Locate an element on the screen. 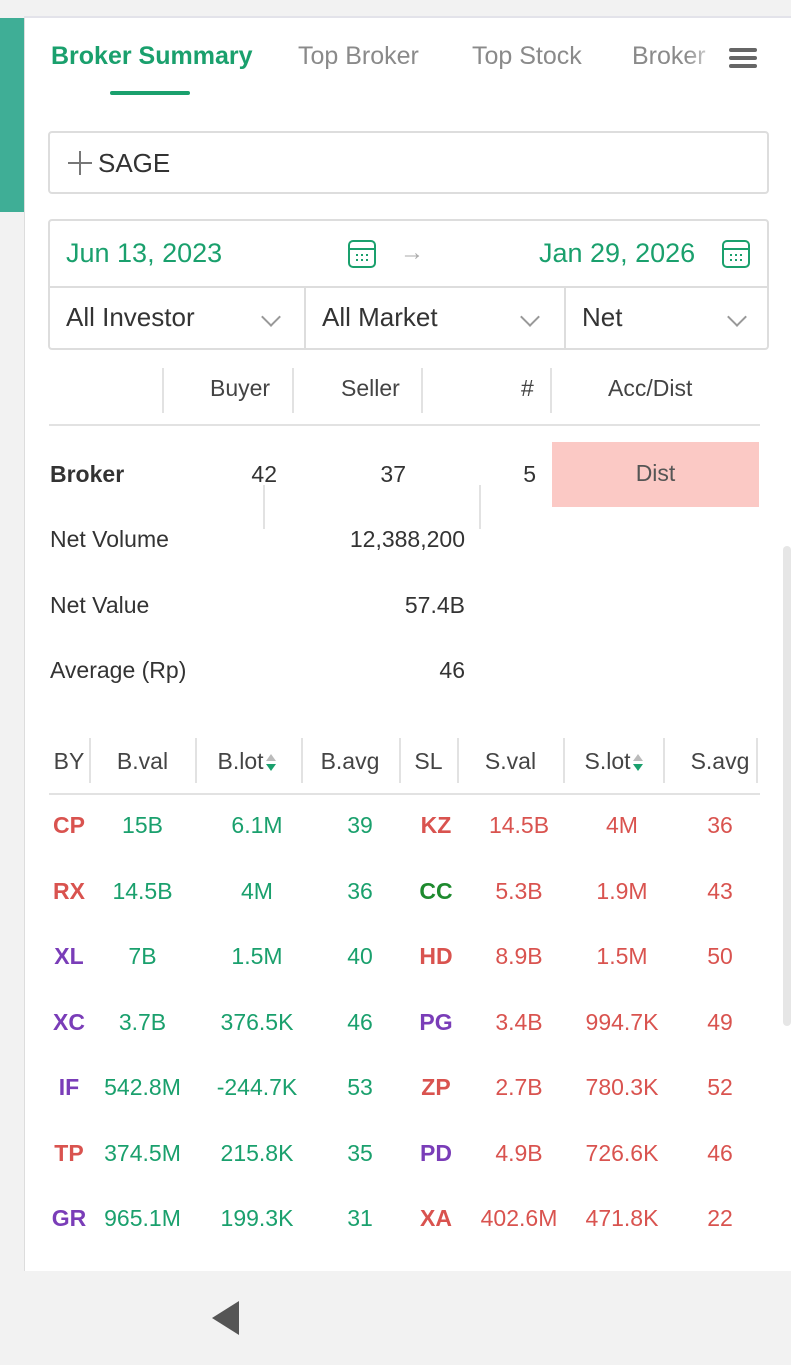 The image size is (791, 1365). cell-bval: 14.5B is located at coordinates (142, 891).